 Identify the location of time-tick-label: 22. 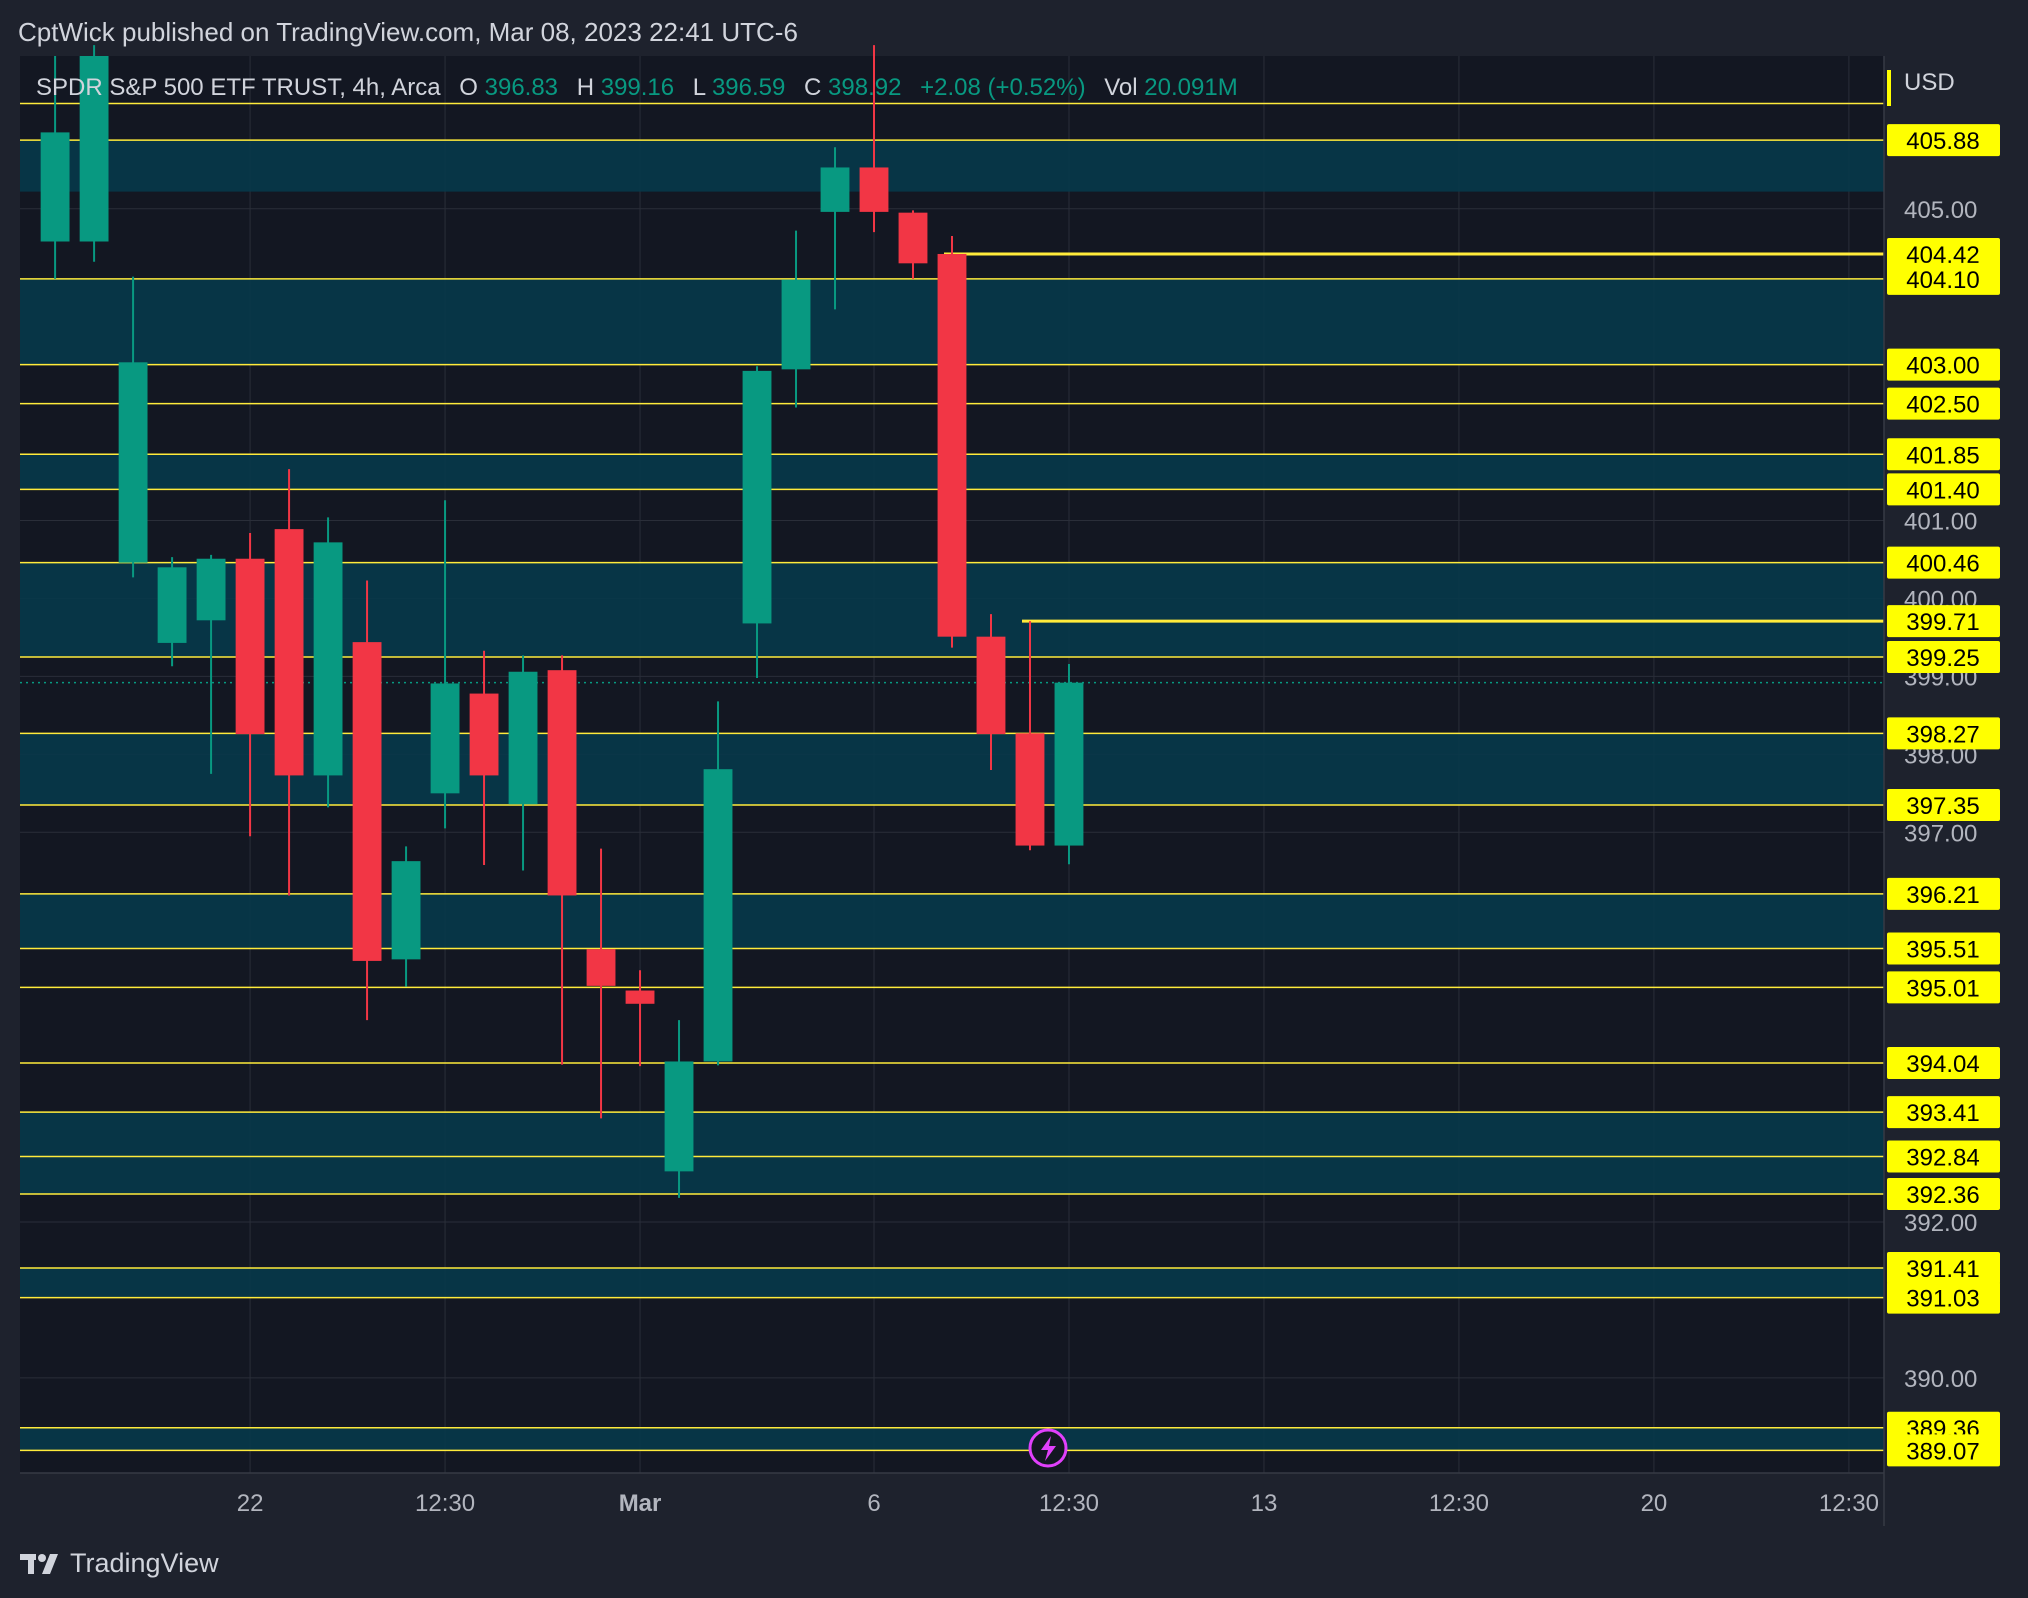
(250, 1503).